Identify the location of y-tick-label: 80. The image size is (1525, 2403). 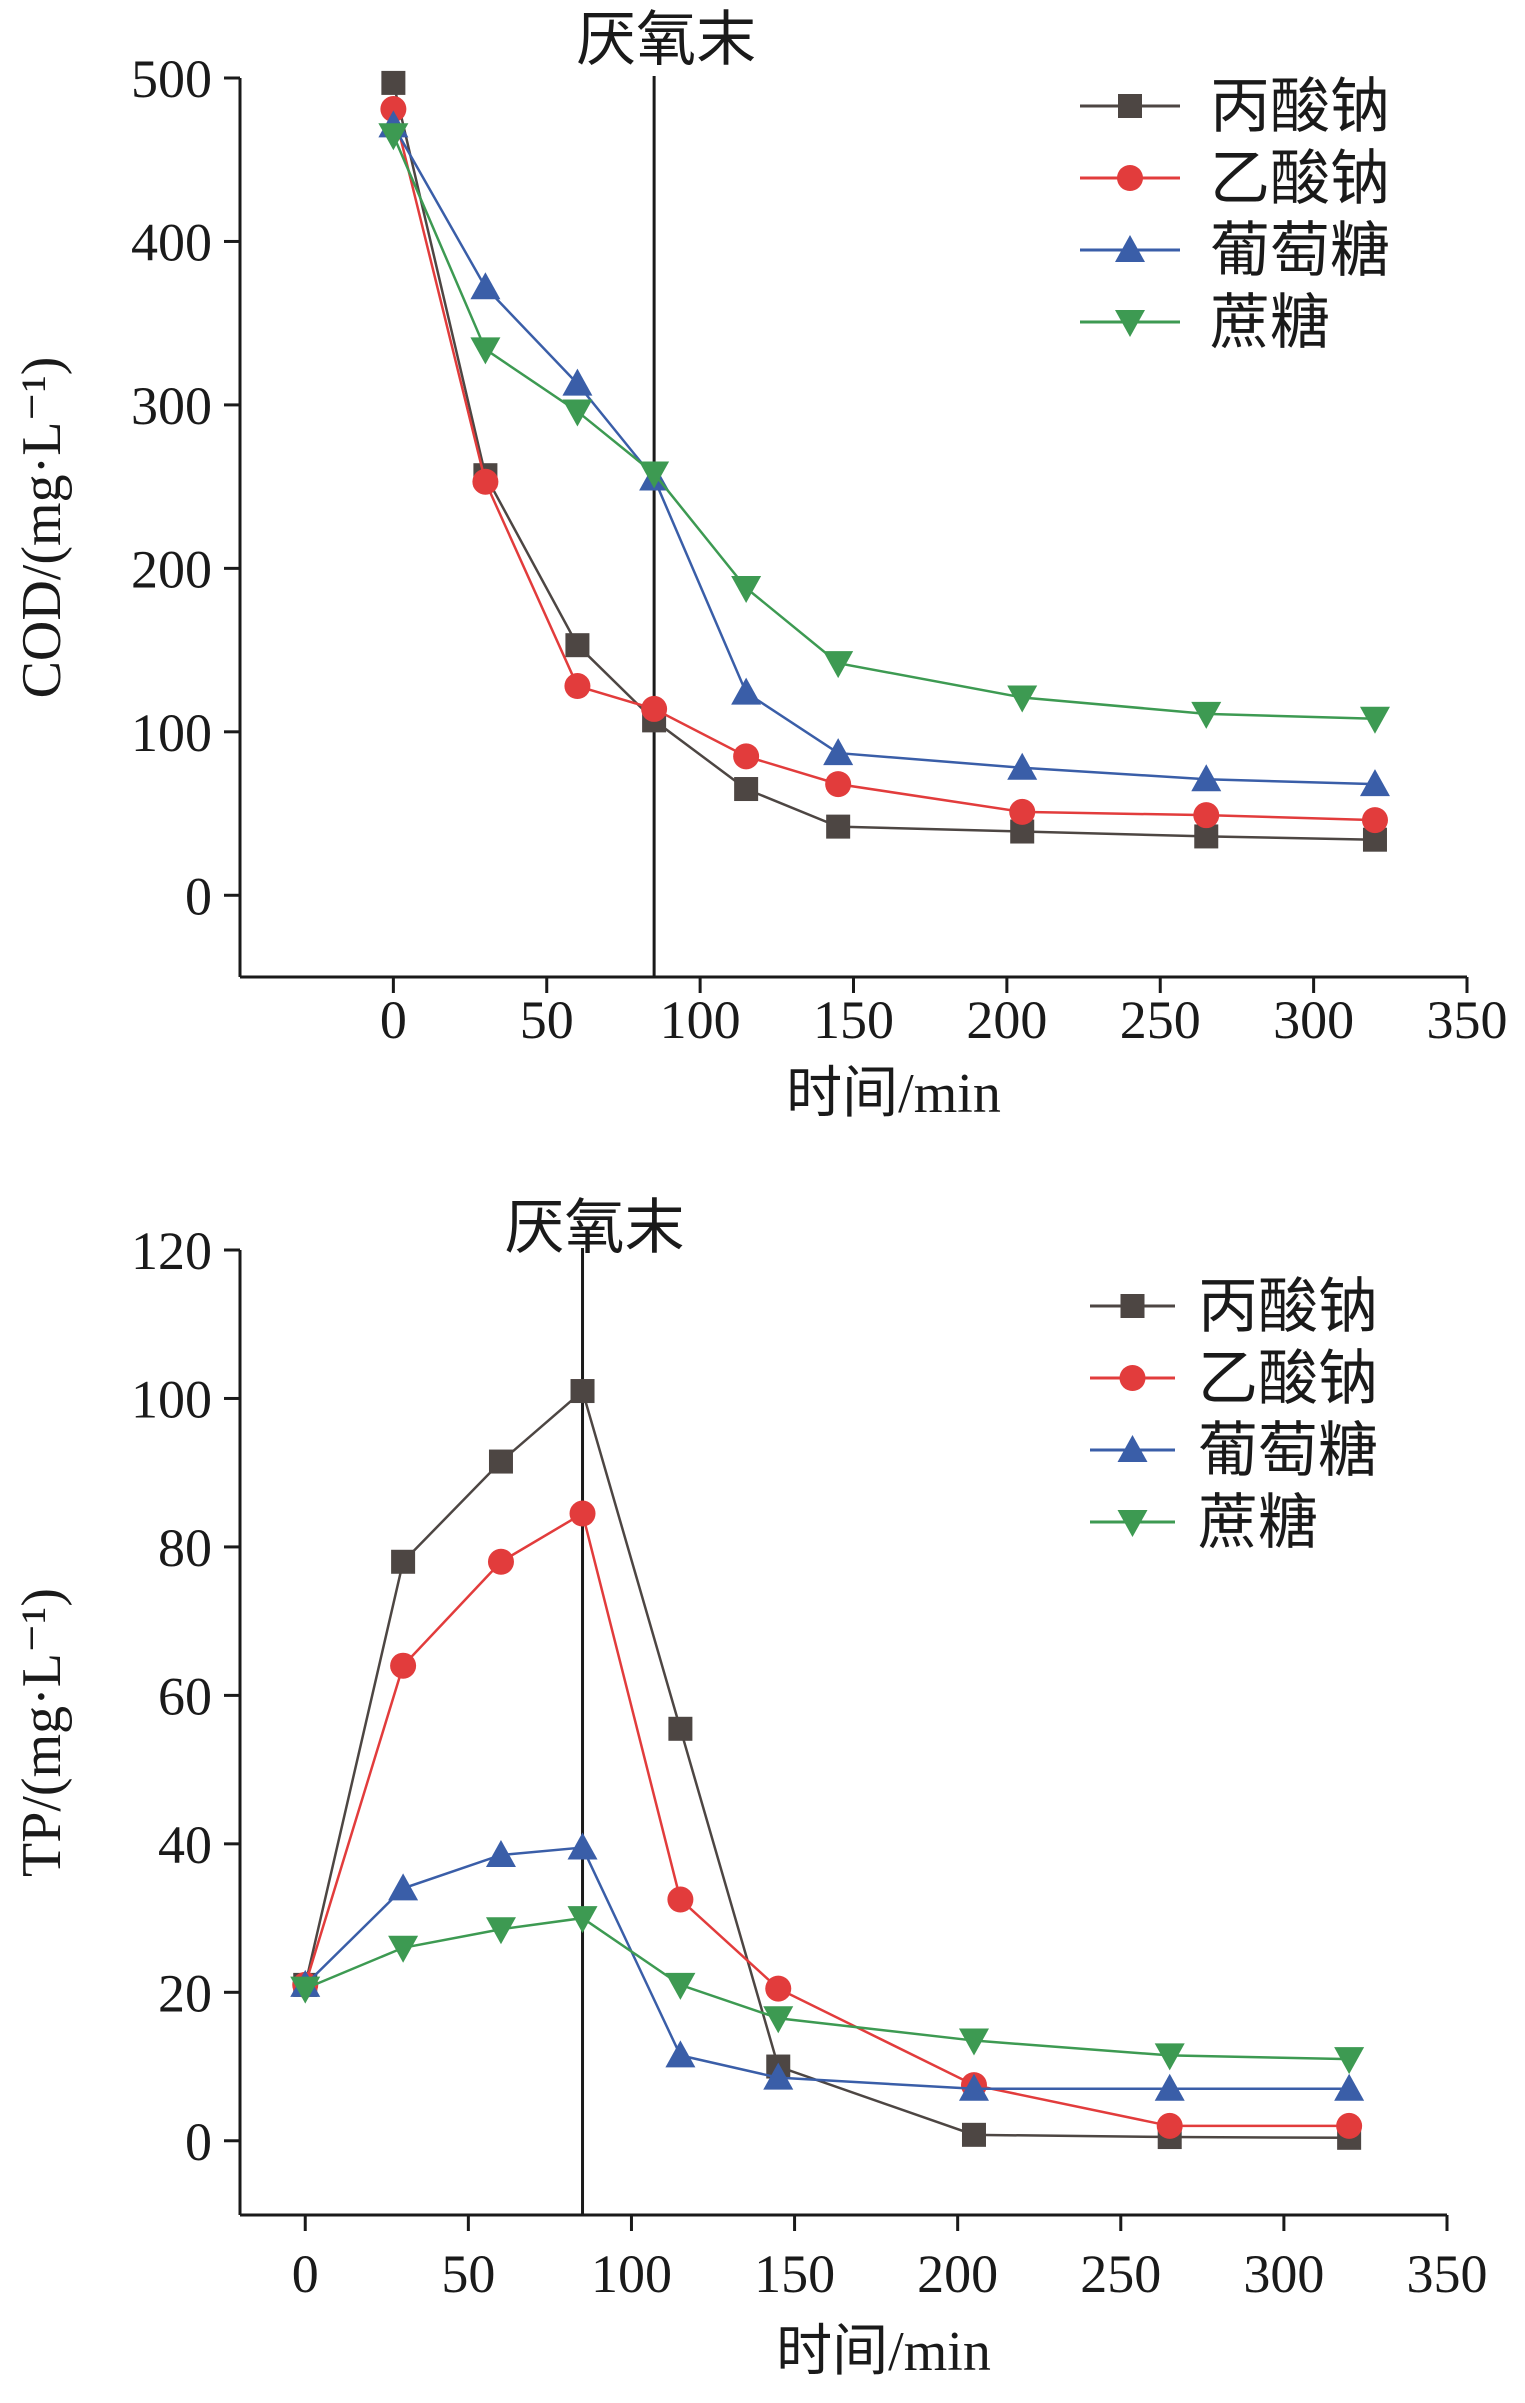
(185, 1548).